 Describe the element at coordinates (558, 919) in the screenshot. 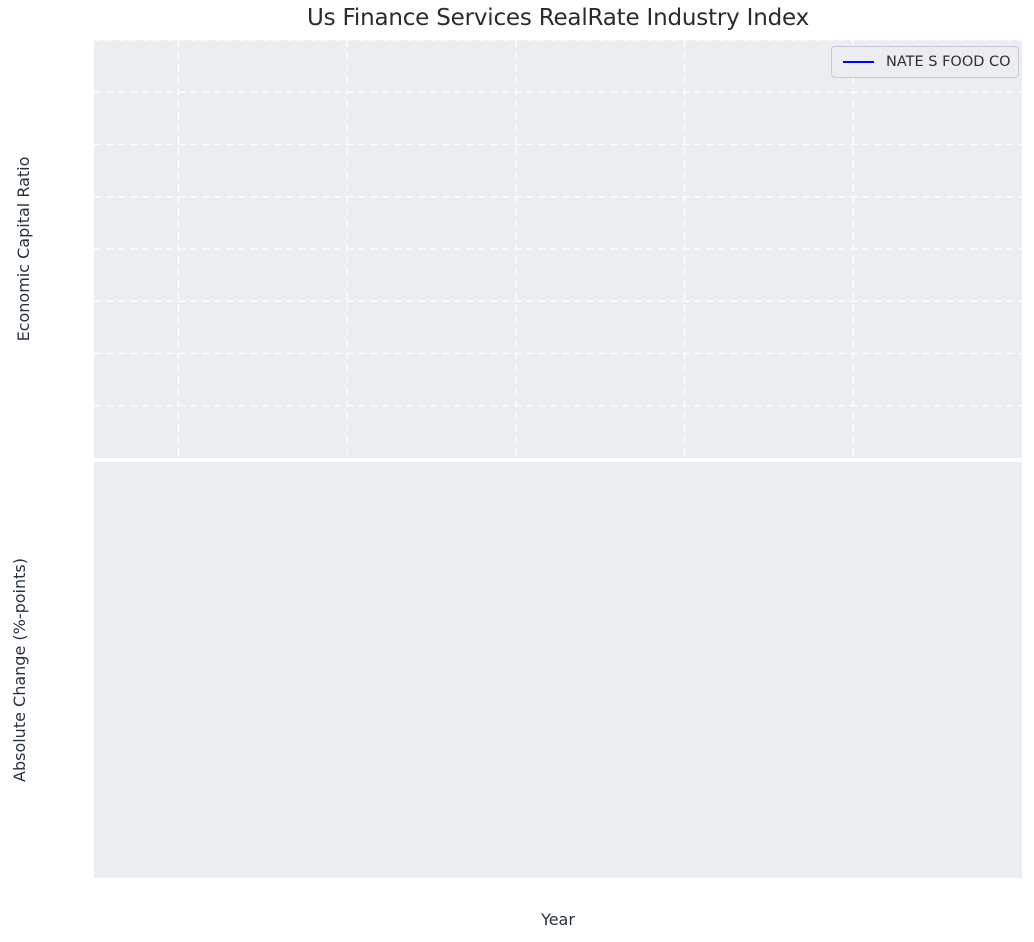

I see `x-axis-label: Year` at that location.